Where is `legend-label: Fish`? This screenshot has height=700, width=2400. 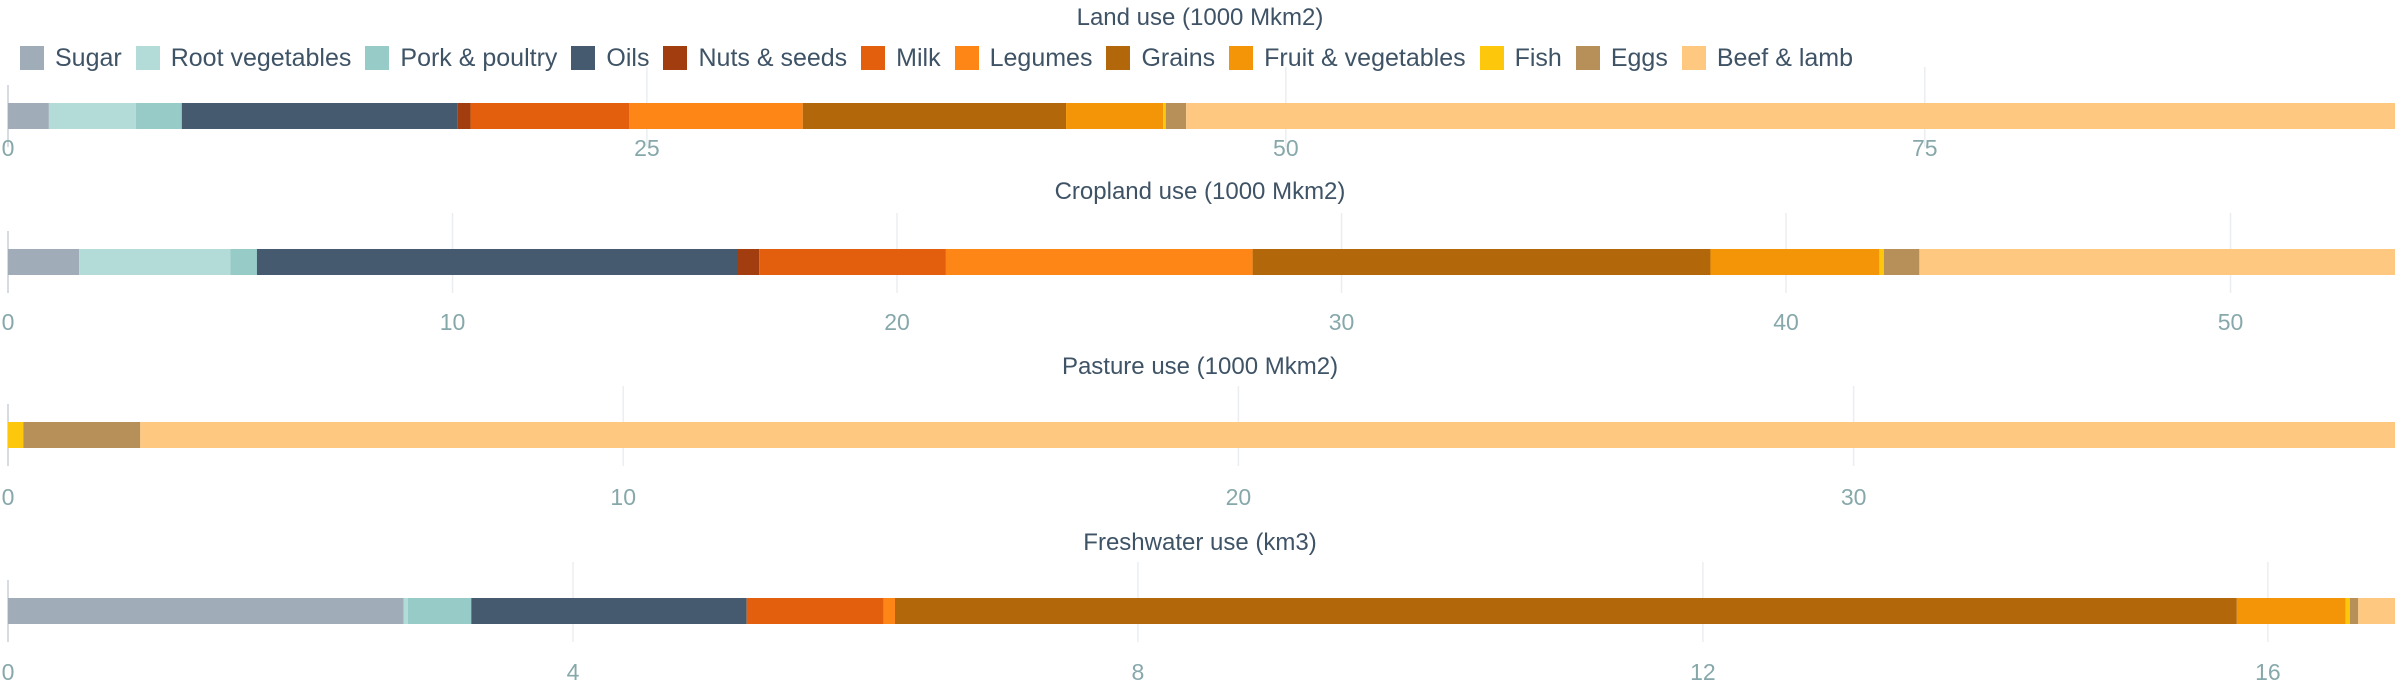 legend-label: Fish is located at coordinates (1538, 58).